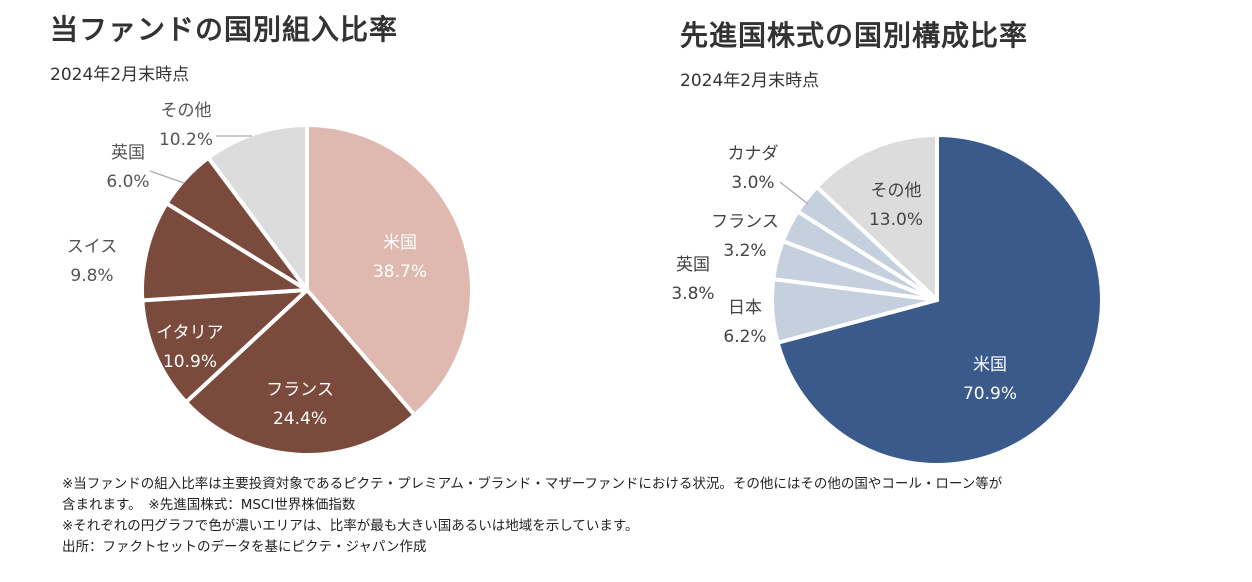  What do you see at coordinates (127, 182) in the screenshot?
I see `slice-value-label: 6.0%` at bounding box center [127, 182].